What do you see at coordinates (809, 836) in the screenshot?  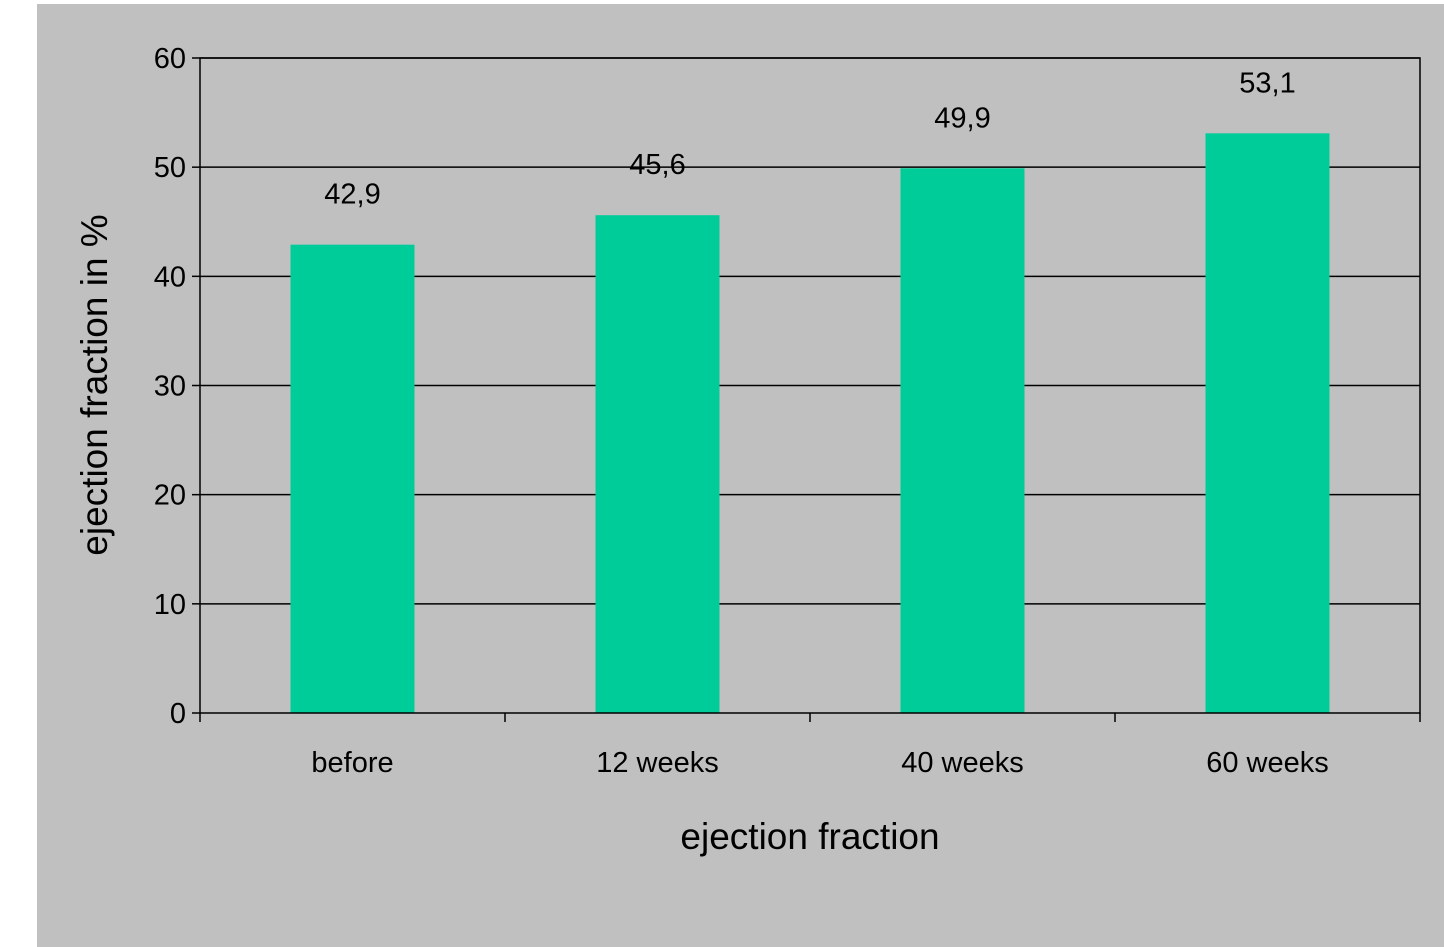 I see `x-axis-title: ejection fraction` at bounding box center [809, 836].